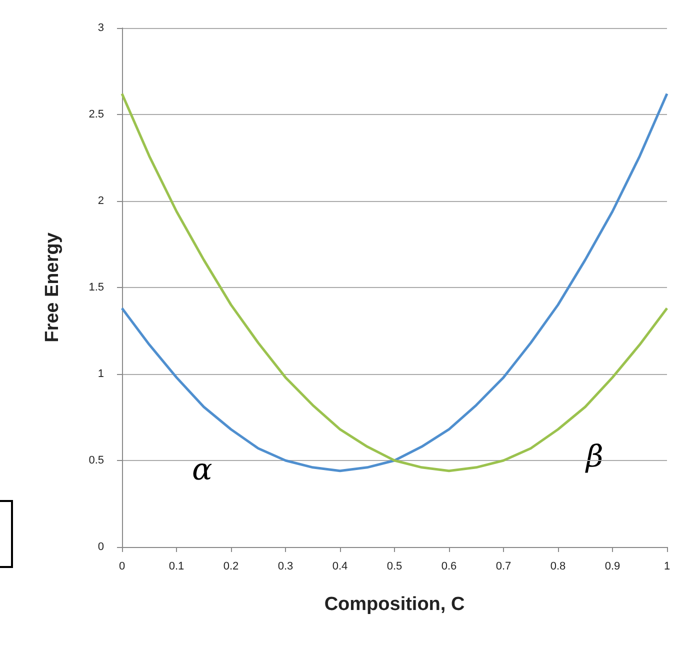 The image size is (695, 647). What do you see at coordinates (96, 460) in the screenshot?
I see `y-tick-label: 0.5` at bounding box center [96, 460].